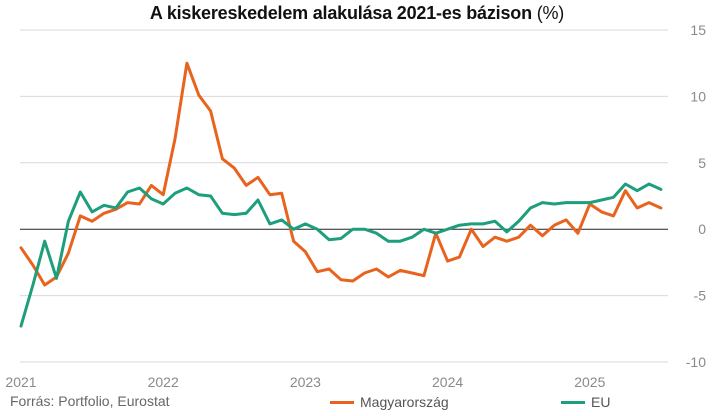 The height and width of the screenshot is (416, 714). Describe the element at coordinates (585, 402) in the screenshot. I see `legend-item-eu: EU` at that location.